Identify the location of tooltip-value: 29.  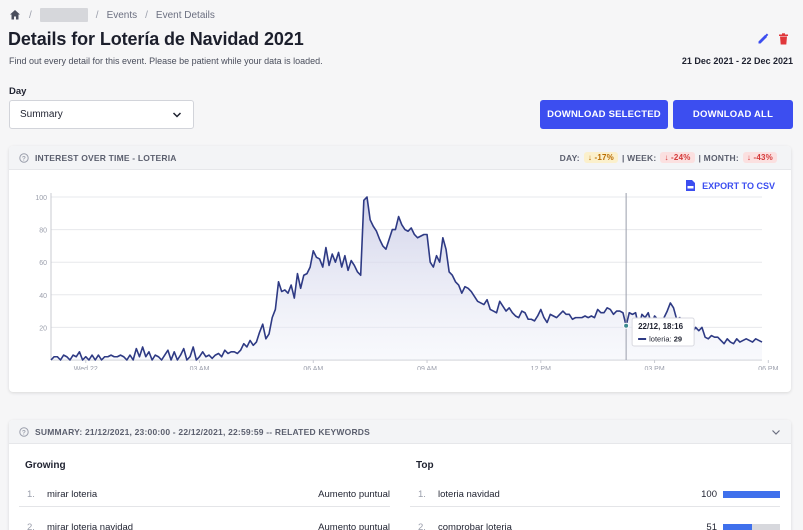
(678, 339).